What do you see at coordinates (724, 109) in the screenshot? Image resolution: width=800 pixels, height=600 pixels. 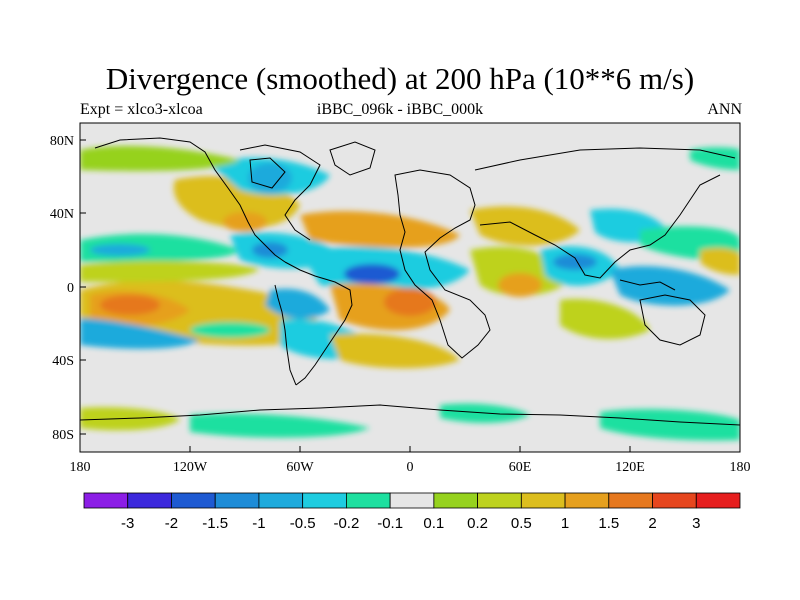 I see `period-label: ANN` at bounding box center [724, 109].